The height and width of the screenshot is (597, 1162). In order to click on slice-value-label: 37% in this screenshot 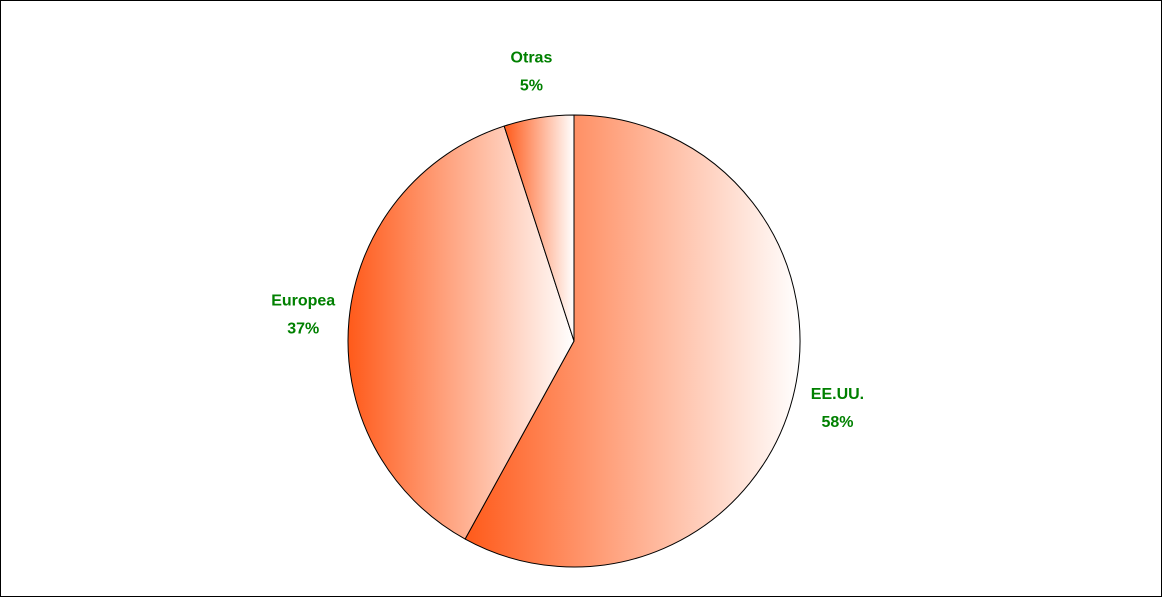, I will do `click(303, 329)`.